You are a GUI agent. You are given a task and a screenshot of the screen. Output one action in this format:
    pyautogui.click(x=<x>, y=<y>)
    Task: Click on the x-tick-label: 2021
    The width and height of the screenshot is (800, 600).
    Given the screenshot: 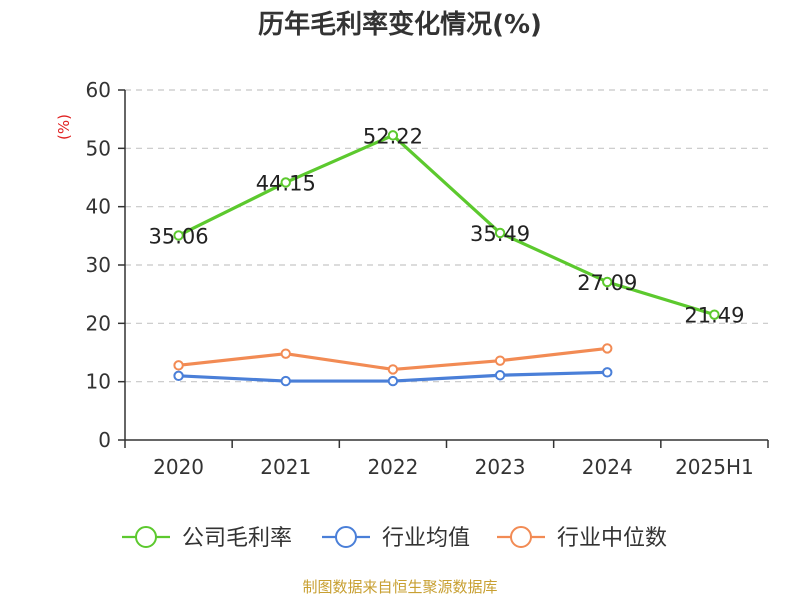 What is the action you would take?
    pyautogui.click(x=285, y=467)
    